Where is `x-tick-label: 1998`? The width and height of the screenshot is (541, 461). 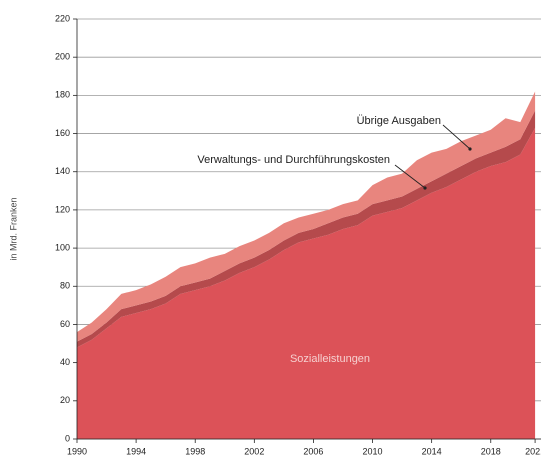 x-tick-label: 1998 is located at coordinates (195, 451).